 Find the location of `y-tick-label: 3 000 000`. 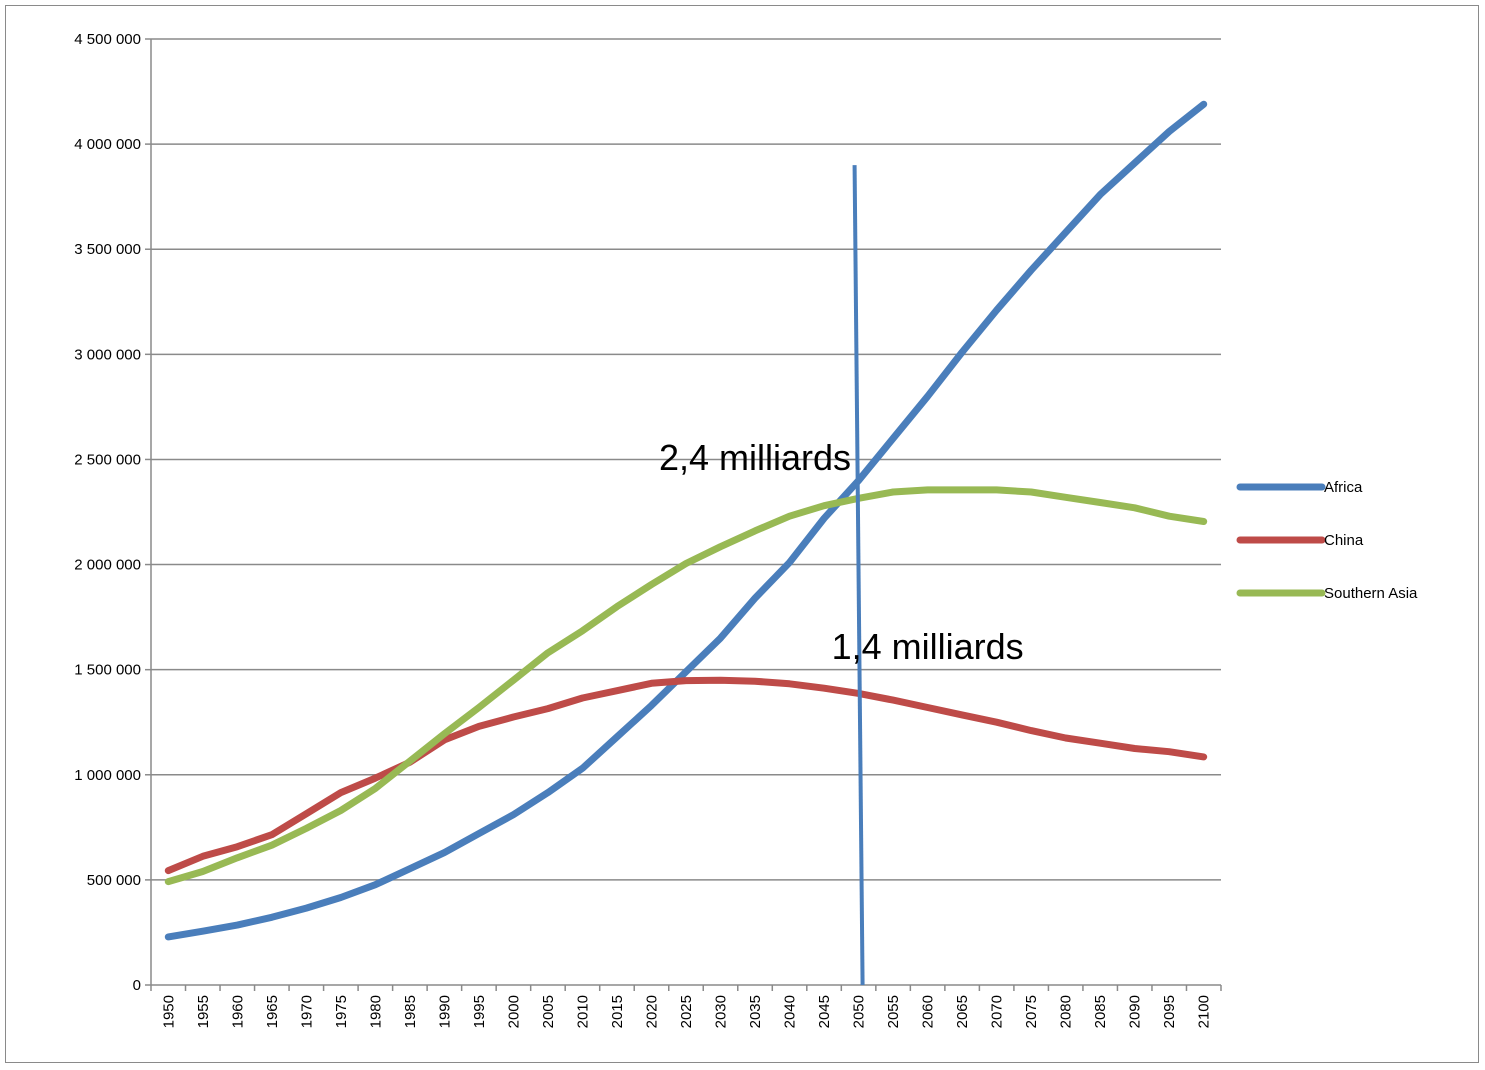

y-tick-label: 3 000 000 is located at coordinates (107, 354).